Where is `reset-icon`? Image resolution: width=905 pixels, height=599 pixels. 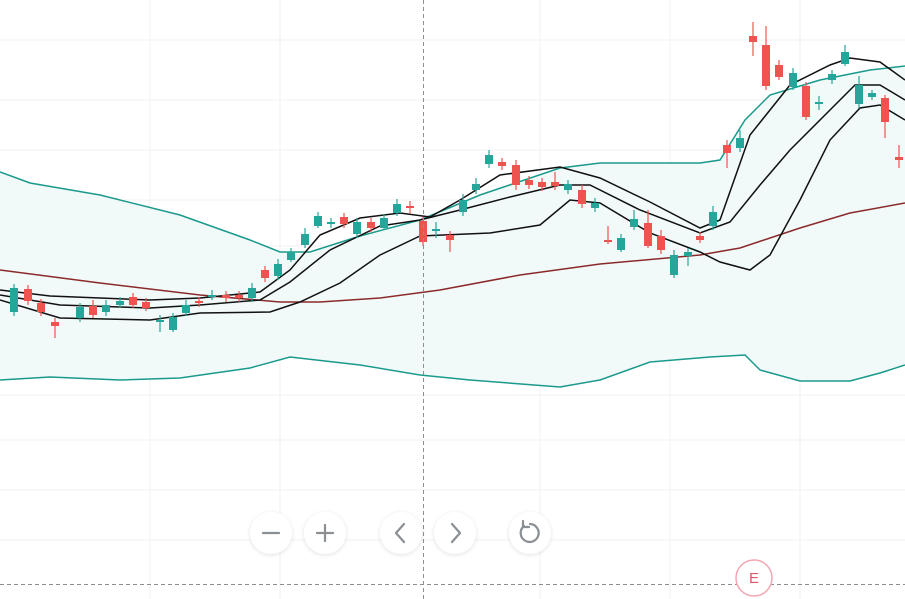 reset-icon is located at coordinates (529, 531).